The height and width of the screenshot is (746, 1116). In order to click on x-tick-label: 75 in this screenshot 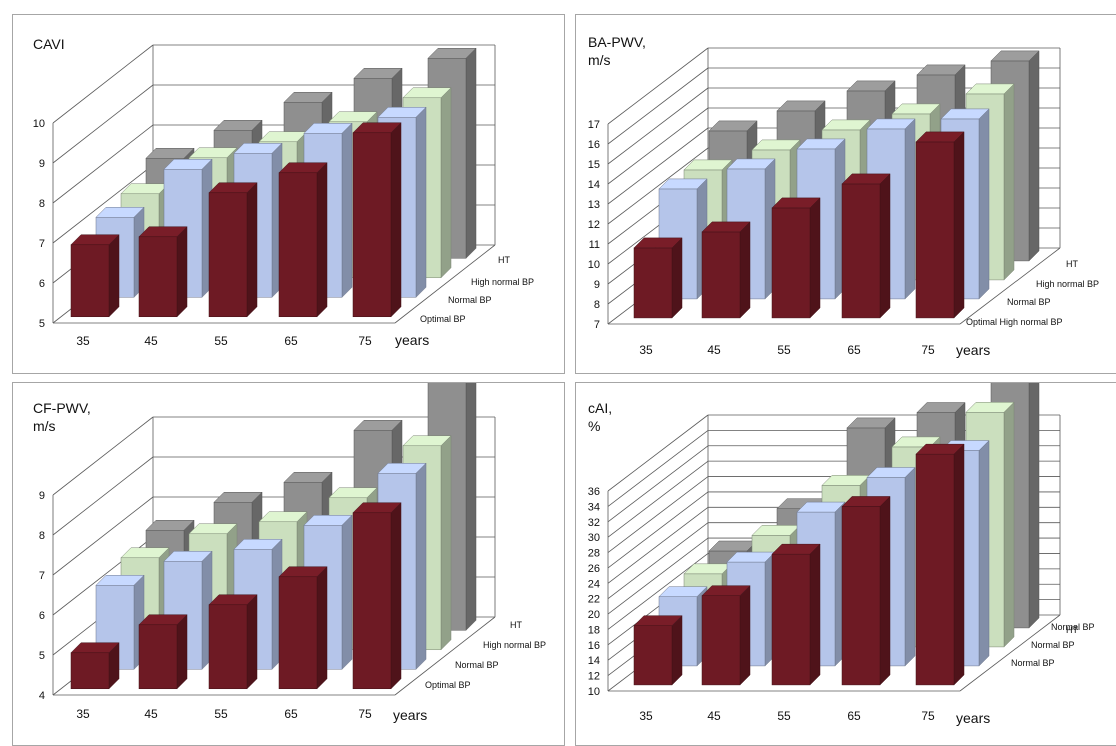, I will do `click(928, 716)`.